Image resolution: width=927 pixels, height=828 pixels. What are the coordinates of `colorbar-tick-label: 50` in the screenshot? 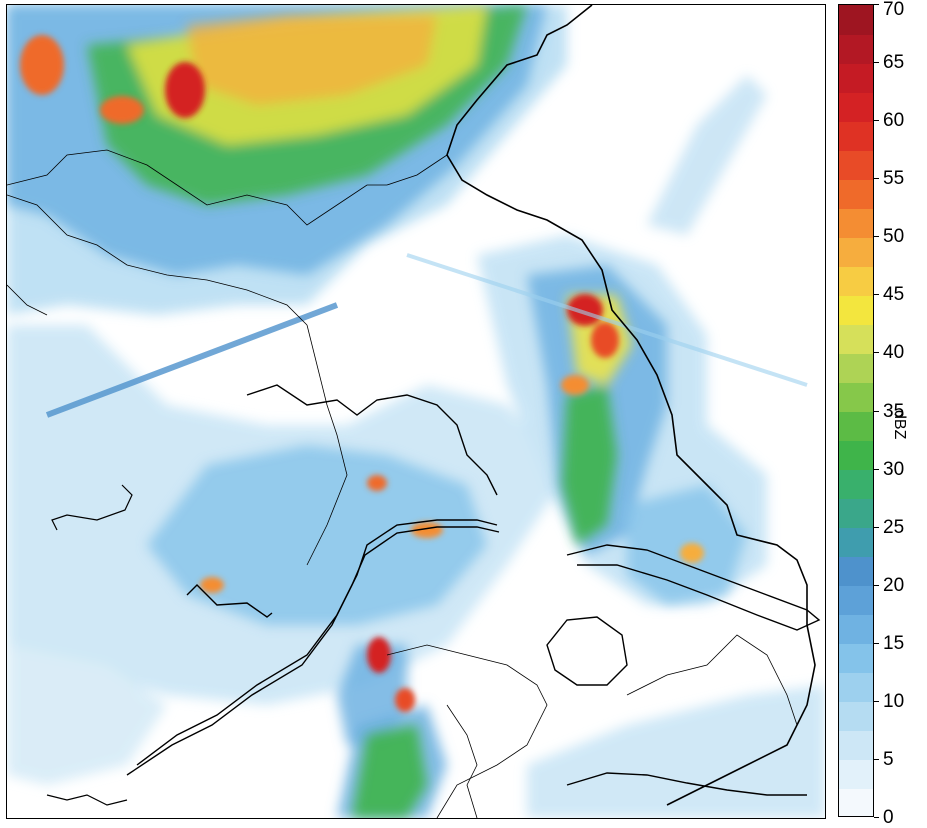 It's located at (894, 237).